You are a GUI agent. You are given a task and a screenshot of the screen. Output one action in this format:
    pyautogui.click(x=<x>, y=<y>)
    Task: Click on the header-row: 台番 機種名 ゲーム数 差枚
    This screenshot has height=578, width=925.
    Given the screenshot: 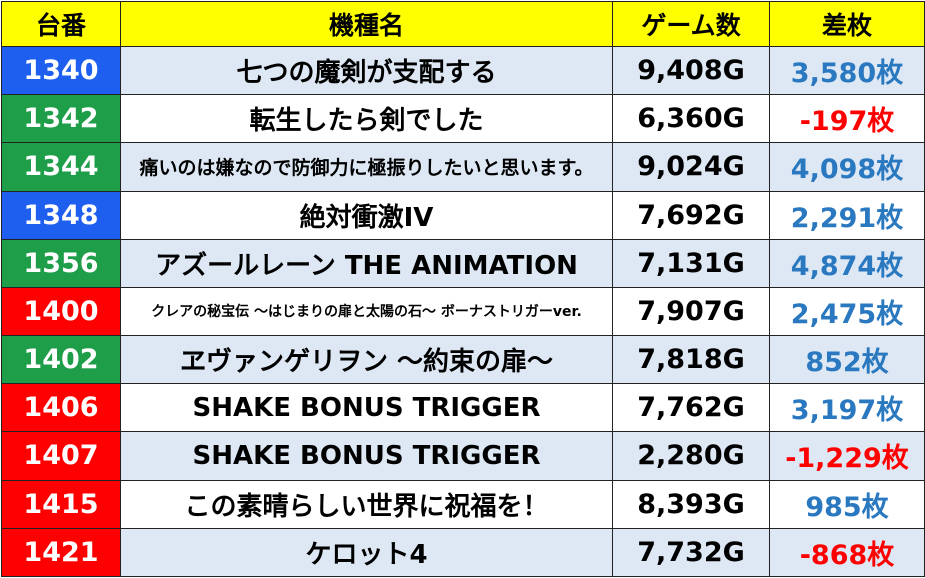 What is the action you would take?
    pyautogui.click(x=463, y=24)
    